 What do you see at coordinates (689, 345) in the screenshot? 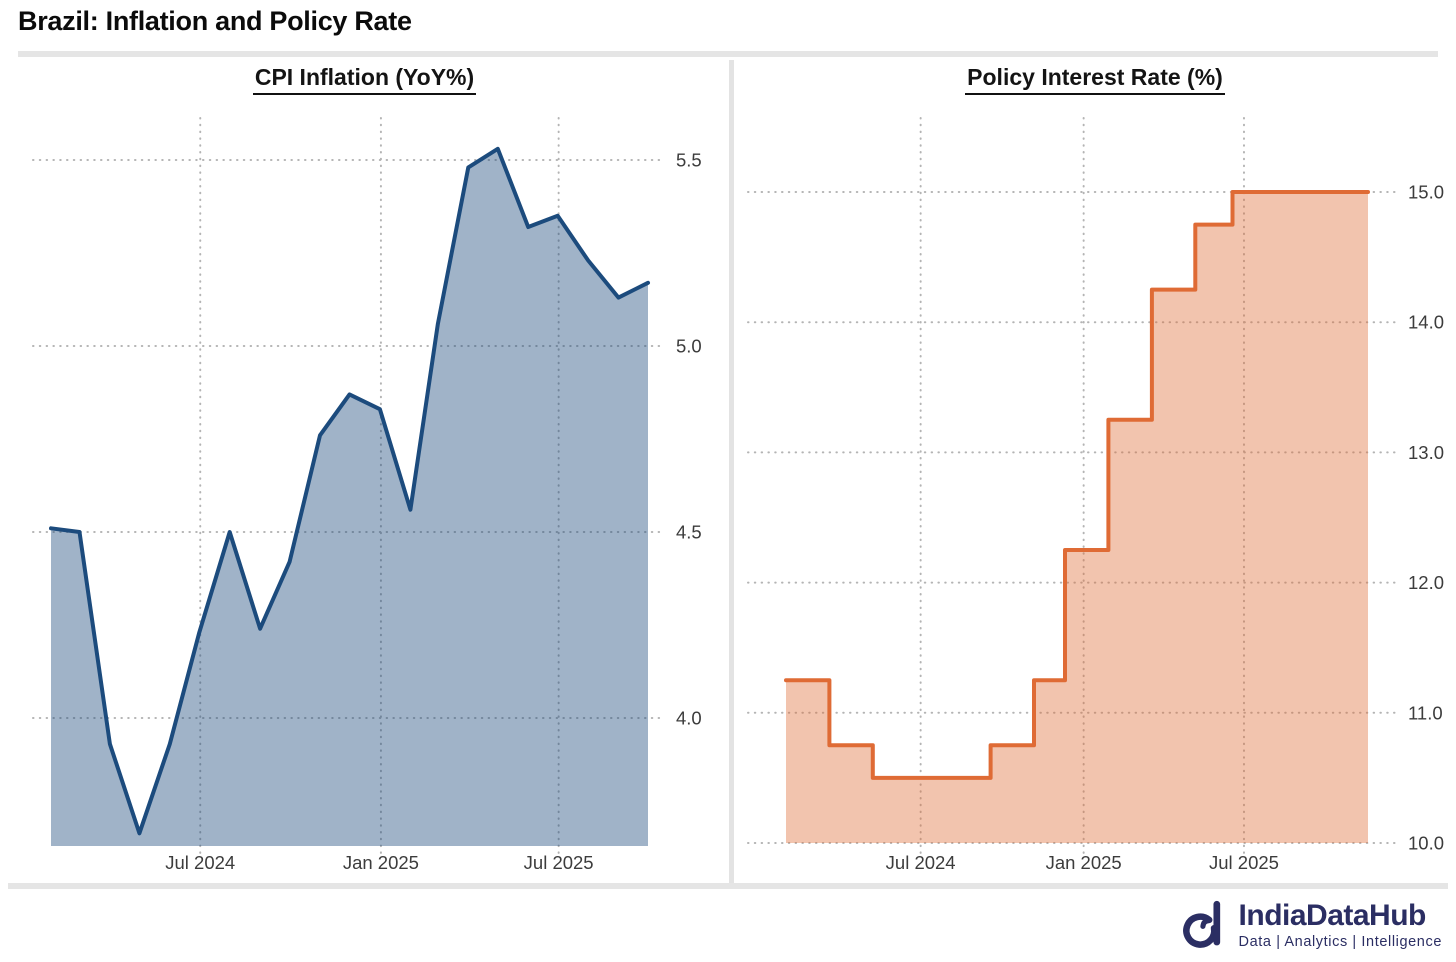
I see `y-tick-label: 5.0` at bounding box center [689, 345].